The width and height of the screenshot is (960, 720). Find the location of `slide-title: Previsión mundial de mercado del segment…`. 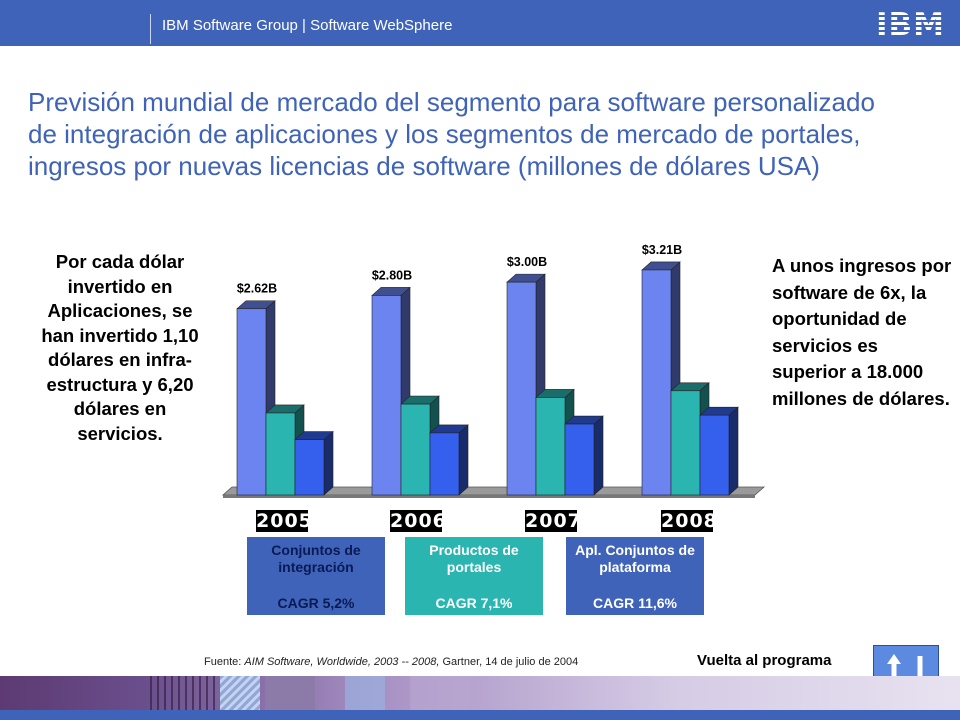

slide-title: Previsión mundial de mercado del segment… is located at coordinates (451, 134).